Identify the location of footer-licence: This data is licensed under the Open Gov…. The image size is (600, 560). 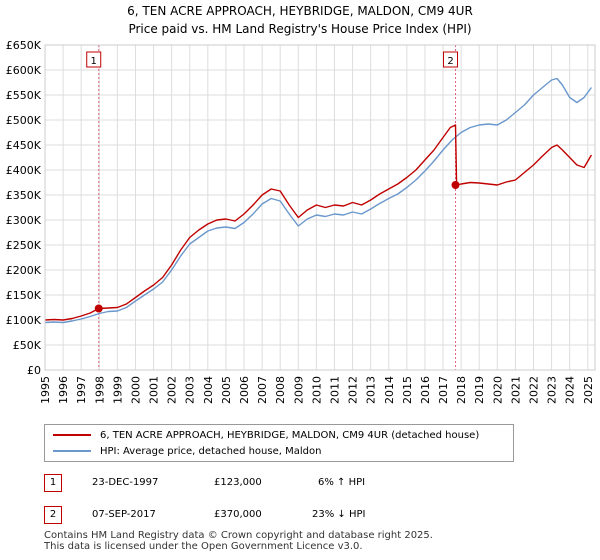
(203, 546).